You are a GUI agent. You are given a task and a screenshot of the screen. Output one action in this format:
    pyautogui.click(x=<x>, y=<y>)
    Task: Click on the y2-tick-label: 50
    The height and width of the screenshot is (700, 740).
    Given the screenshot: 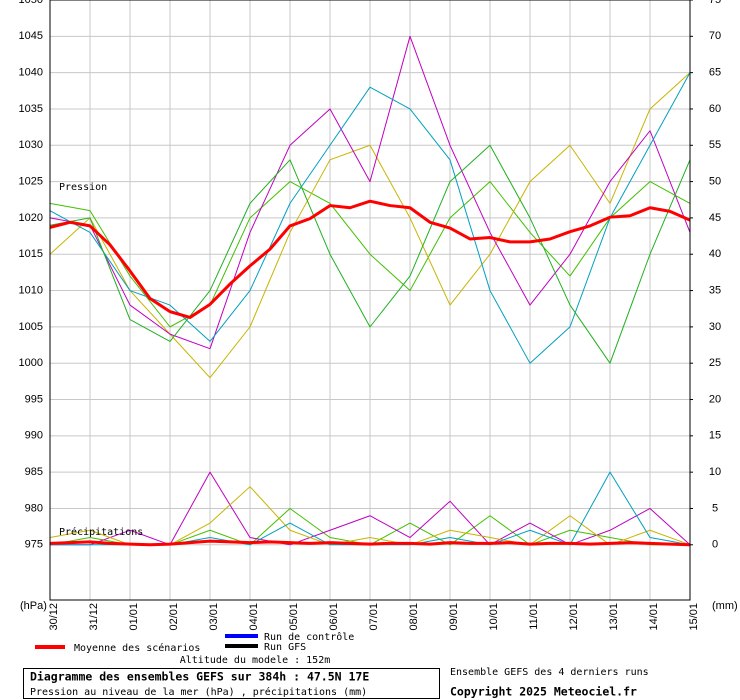 What is the action you would take?
    pyautogui.click(x=715, y=182)
    